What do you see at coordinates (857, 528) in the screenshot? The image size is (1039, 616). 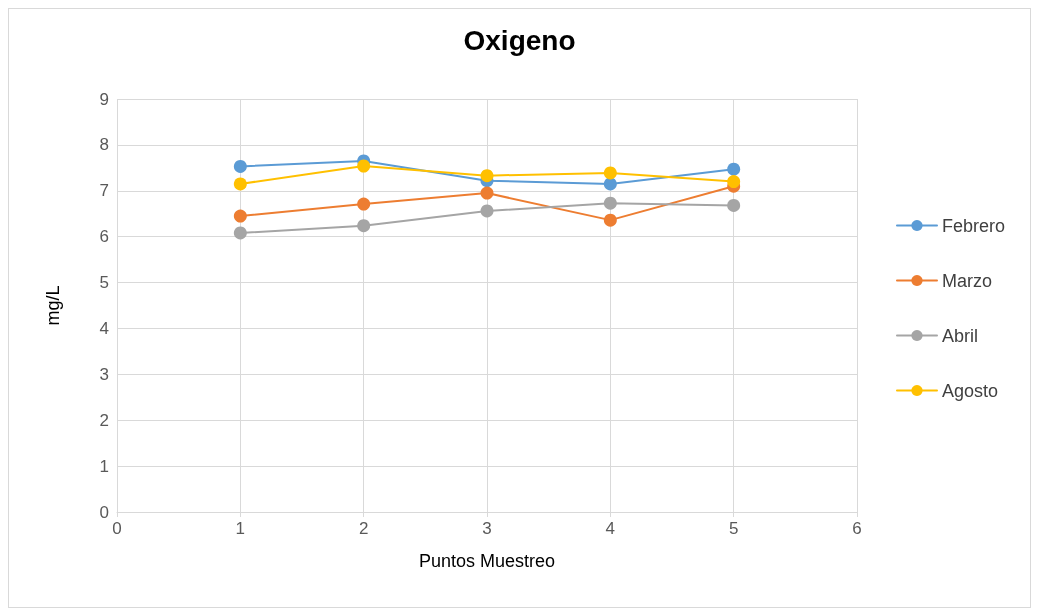 I see `x-tick-label: 6` at bounding box center [857, 528].